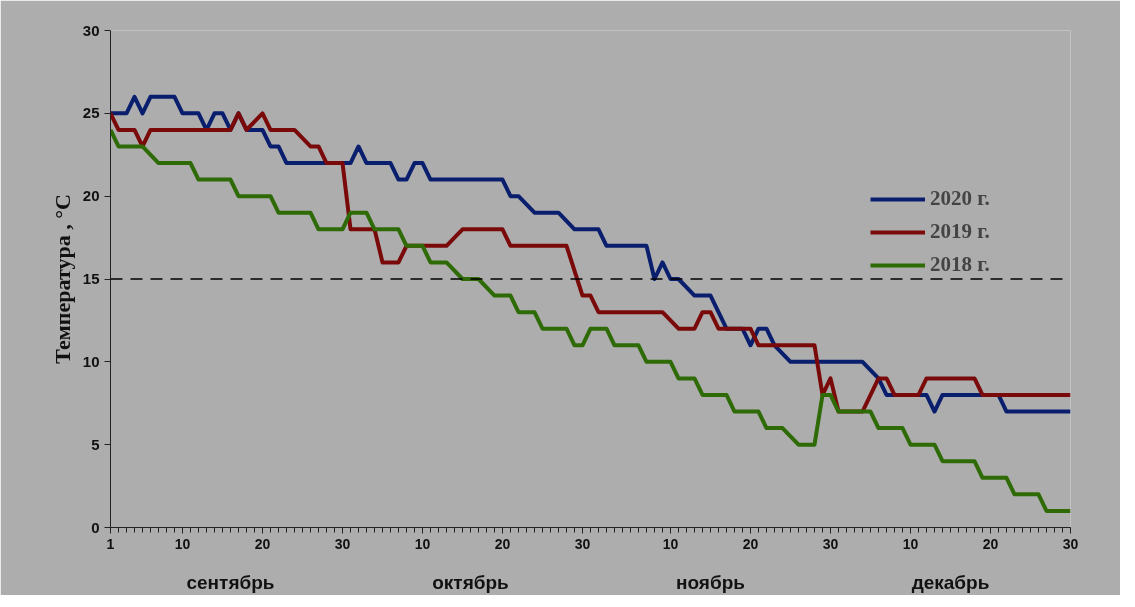  What do you see at coordinates (95, 444) in the screenshot?
I see `y-tick-label: 5` at bounding box center [95, 444].